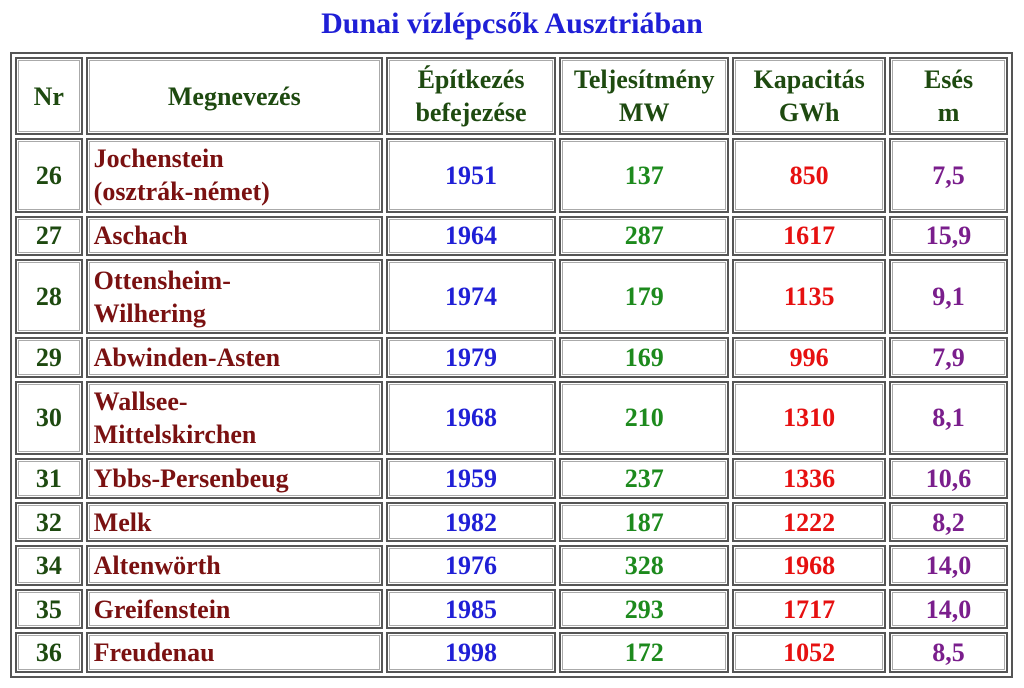 This screenshot has width=1024, height=688. What do you see at coordinates (948, 418) in the screenshot?
I see `row-drop: 8,1` at bounding box center [948, 418].